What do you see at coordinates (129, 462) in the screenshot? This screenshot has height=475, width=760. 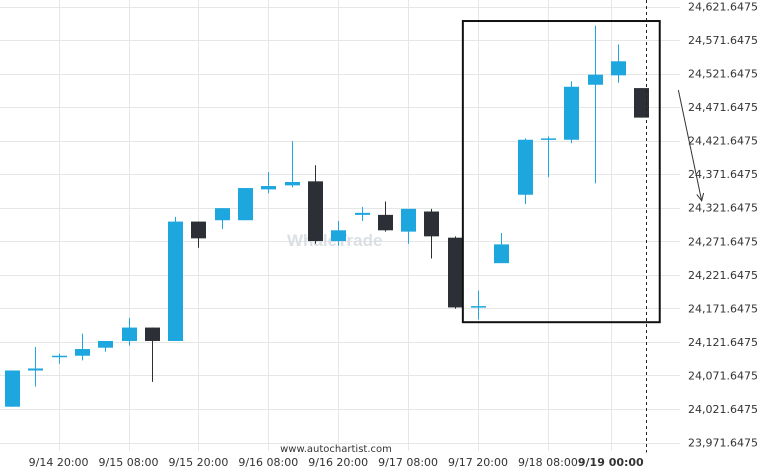 I see `x-tick-label: 9/15 08:00` at bounding box center [129, 462].